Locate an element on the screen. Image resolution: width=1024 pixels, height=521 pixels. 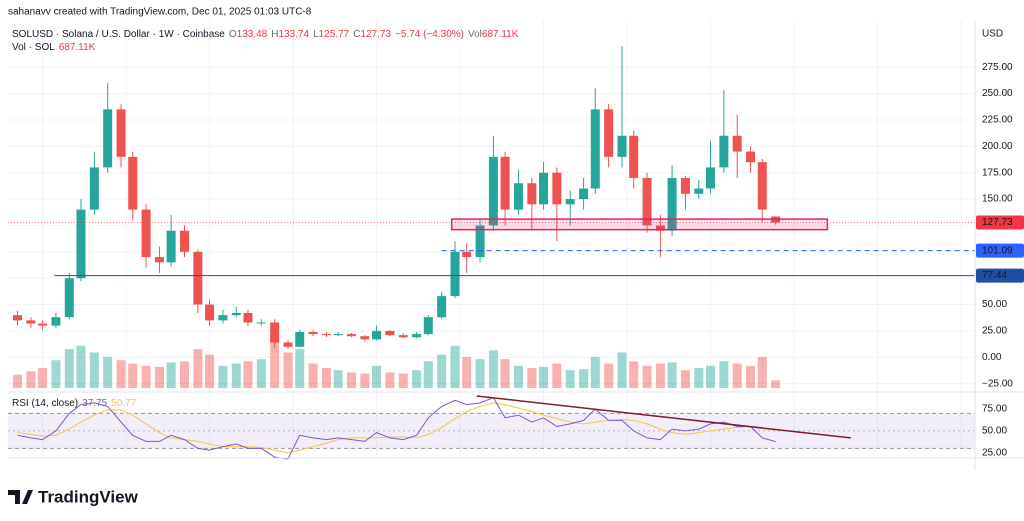
ohlc-letter: C is located at coordinates (356, 34).